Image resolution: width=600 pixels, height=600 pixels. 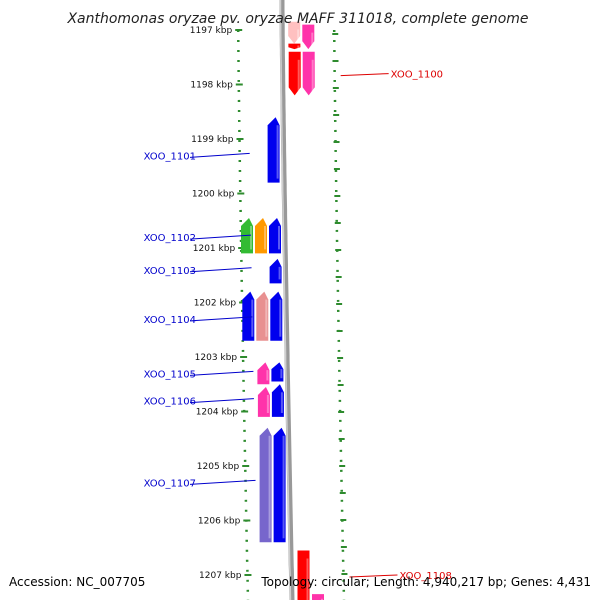 I want to click on gene-label-xoo_1103: XOO_1103, so click(x=198, y=271).